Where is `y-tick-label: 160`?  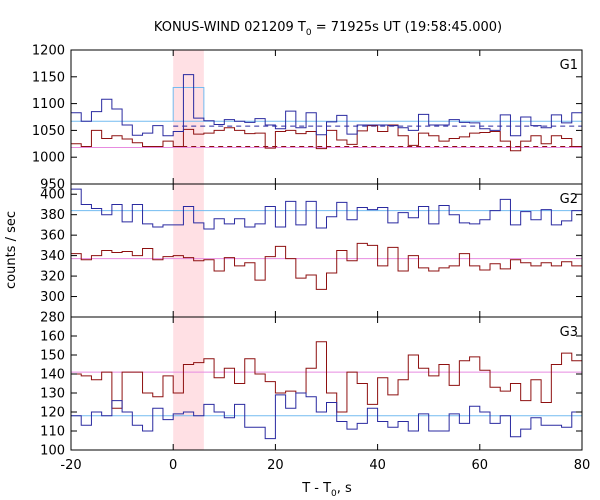
y-tick-label: 160 is located at coordinates (52, 337).